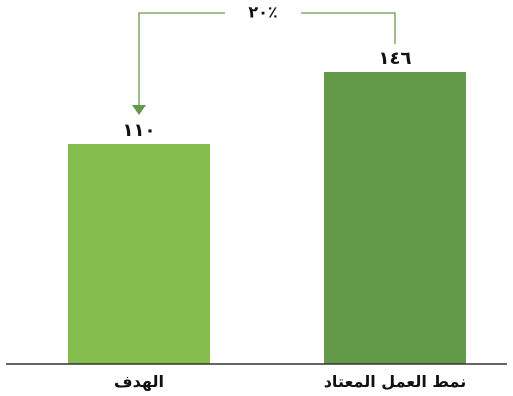 The height and width of the screenshot is (396, 513). Describe the element at coordinates (267, 94) in the screenshot. I see `value-labels-group: ١١٠ ١٤٦` at that location.